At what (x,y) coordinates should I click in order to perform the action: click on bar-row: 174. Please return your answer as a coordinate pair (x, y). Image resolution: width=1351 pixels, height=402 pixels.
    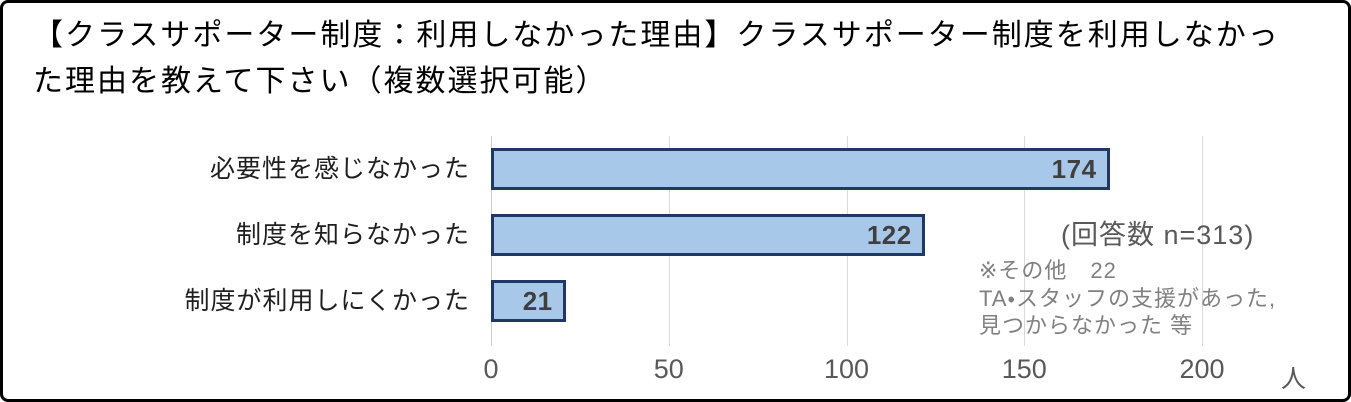
    Looking at the image, I should click on (901, 169).